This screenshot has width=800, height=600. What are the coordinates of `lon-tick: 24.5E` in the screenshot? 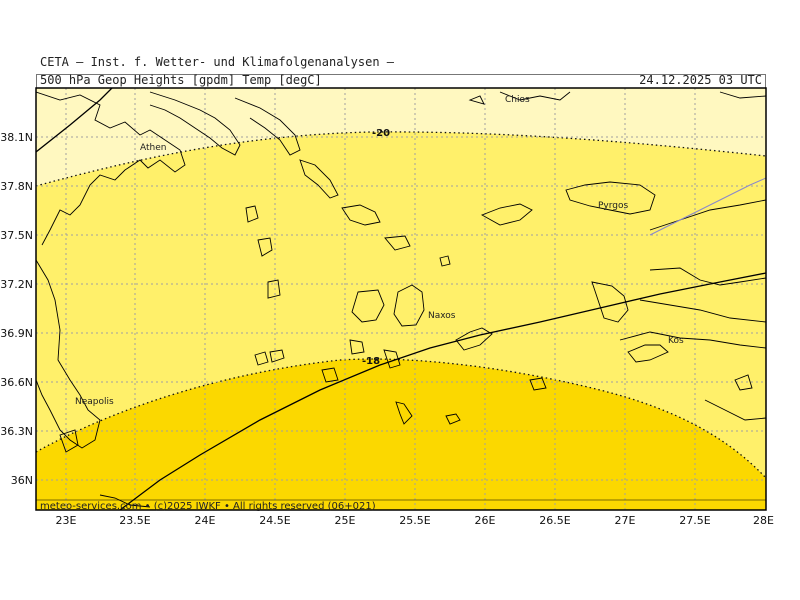 It's located at (274, 520).